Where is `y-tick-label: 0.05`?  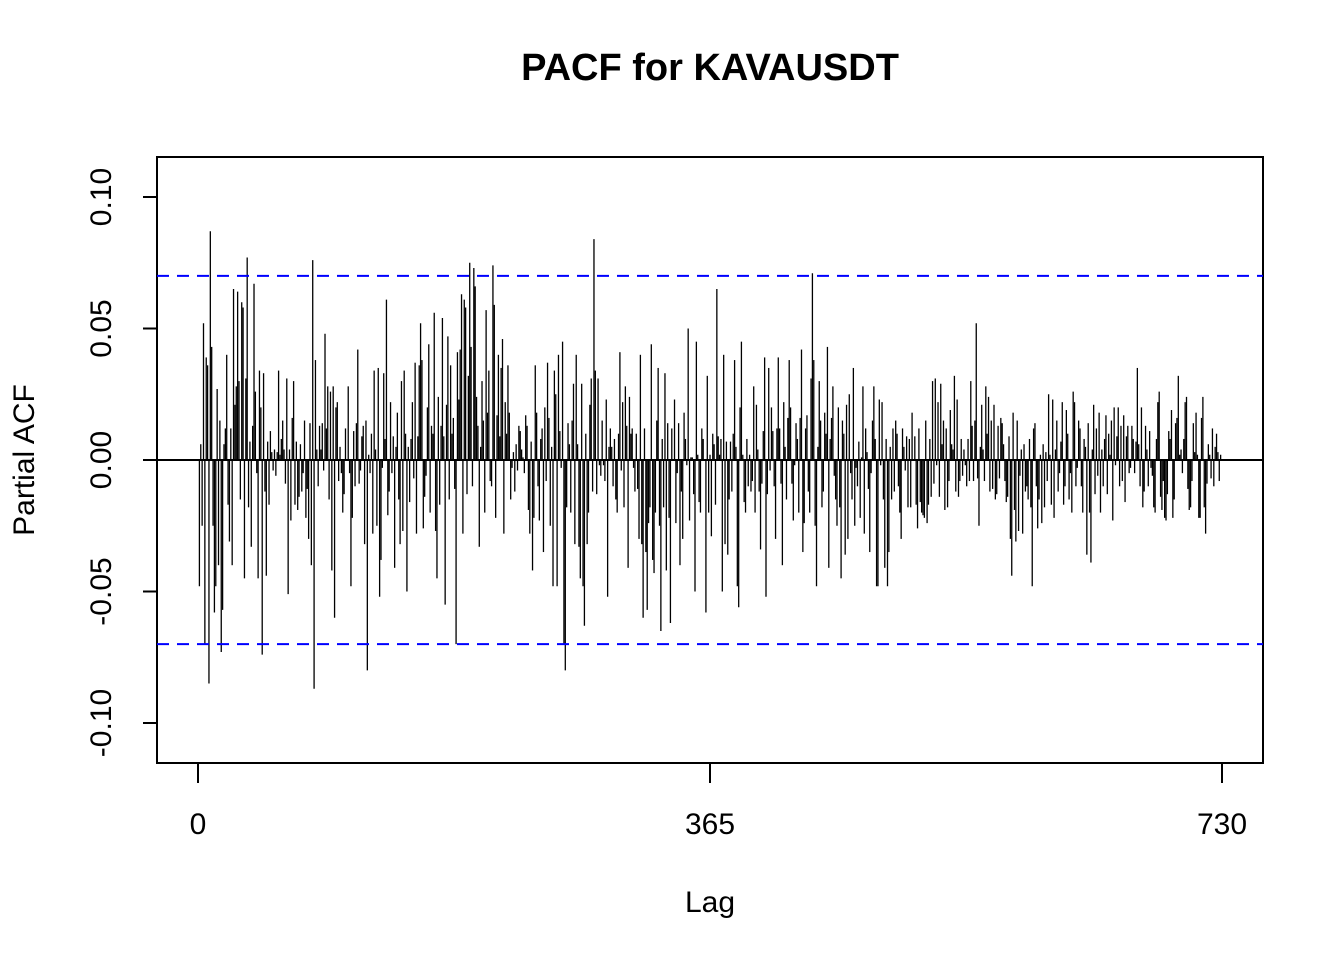
y-tick-label: 0.05 is located at coordinates (101, 328).